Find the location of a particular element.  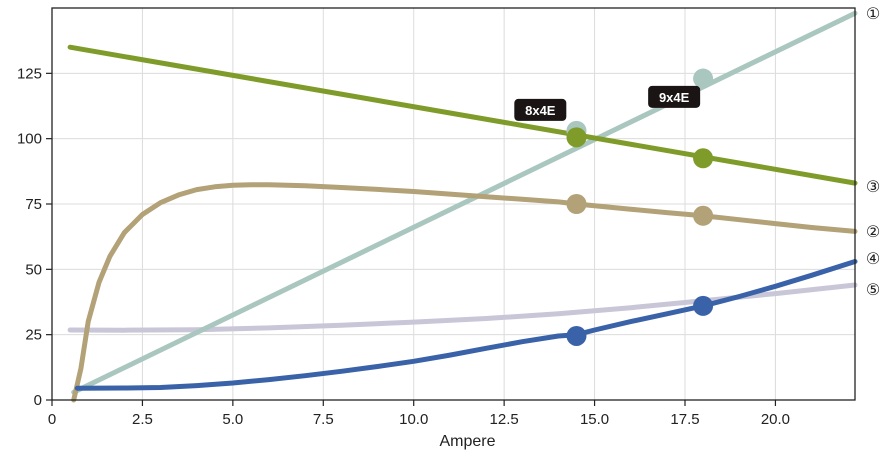

series-label: ① is located at coordinates (873, 13).